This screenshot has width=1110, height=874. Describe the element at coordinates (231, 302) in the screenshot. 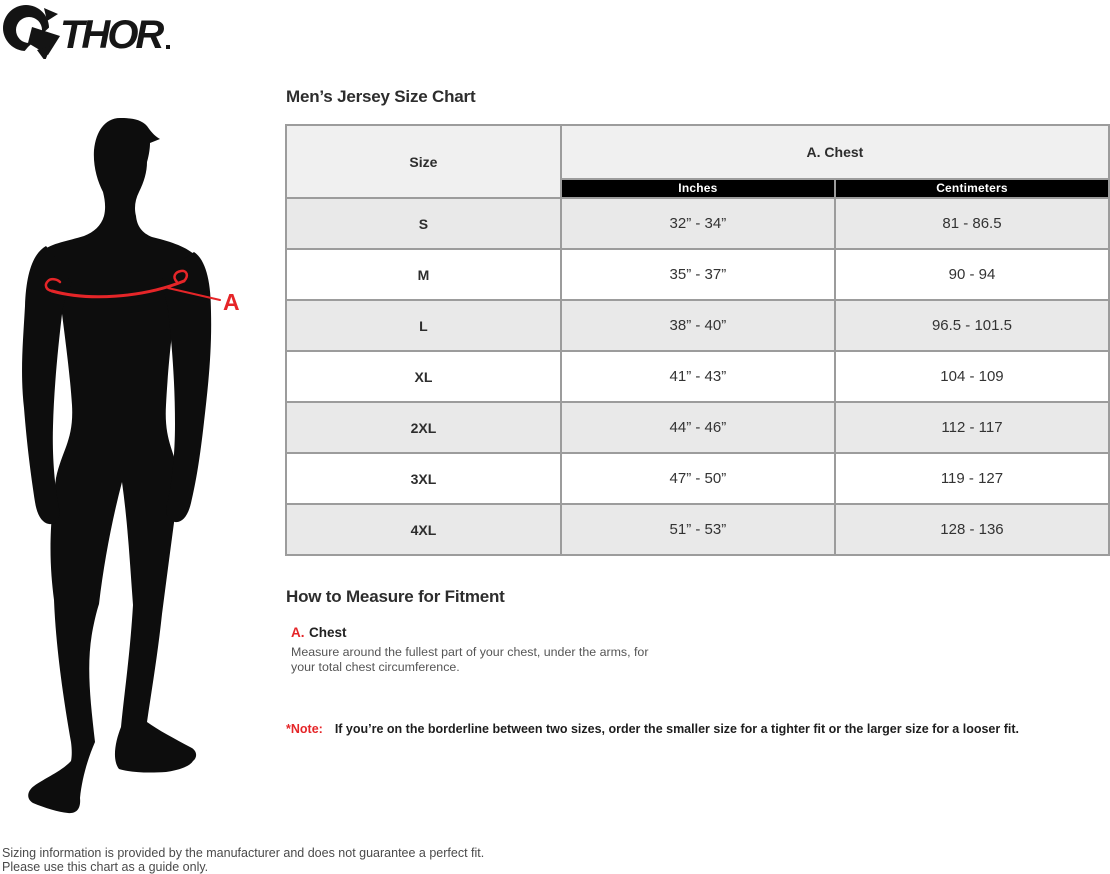

I see `chest-label-a: A` at that location.